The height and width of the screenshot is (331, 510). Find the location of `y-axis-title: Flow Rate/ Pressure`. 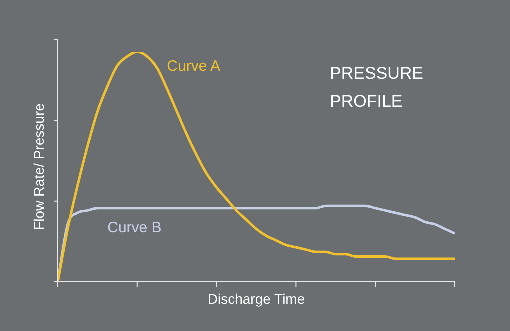

y-axis-title: Flow Rate/ Pressure is located at coordinates (38, 166).